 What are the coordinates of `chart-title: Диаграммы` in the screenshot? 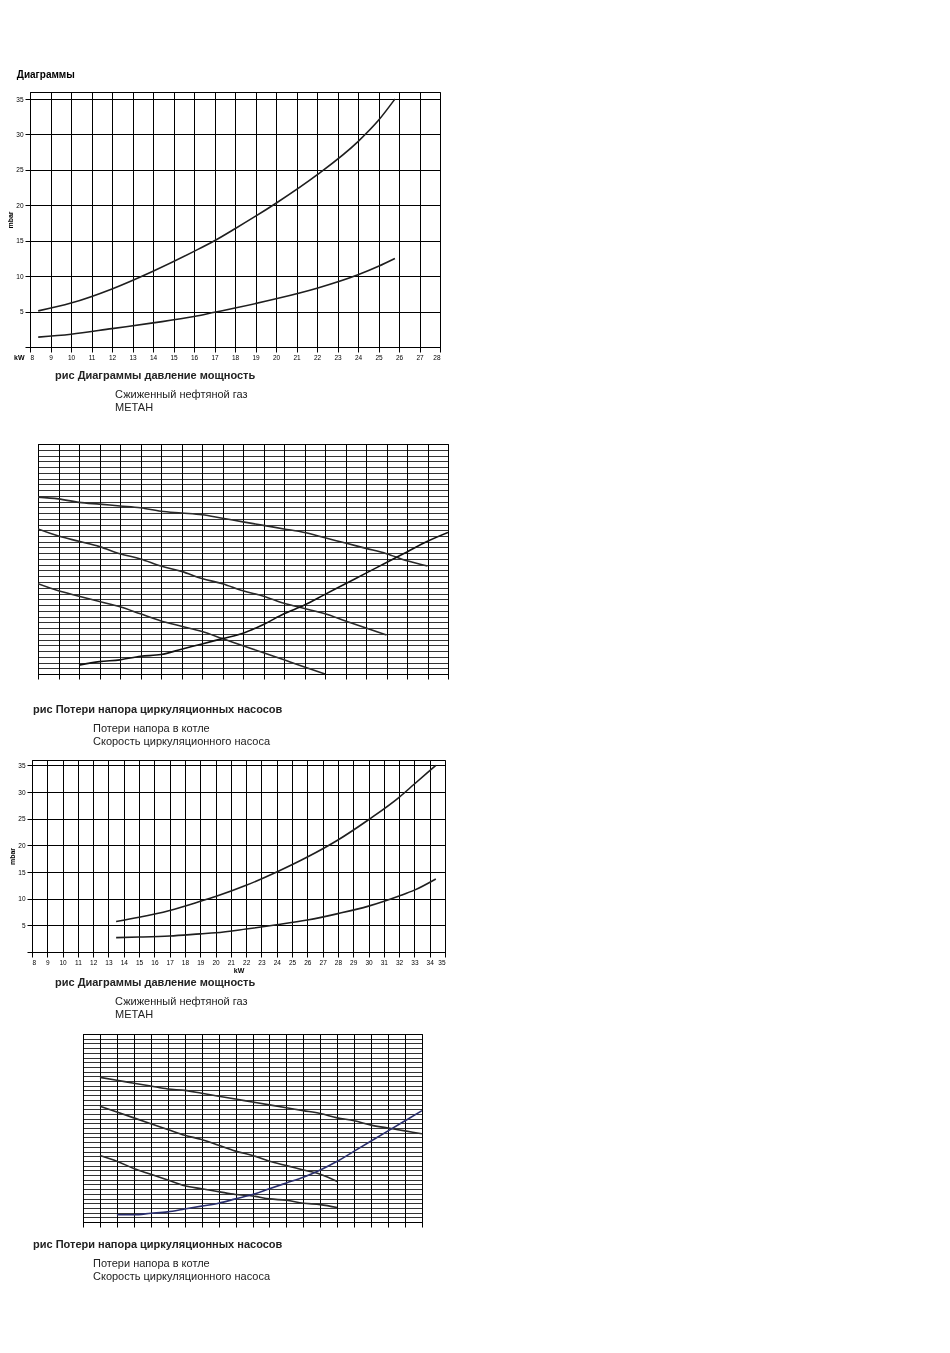 It's located at (45, 74).